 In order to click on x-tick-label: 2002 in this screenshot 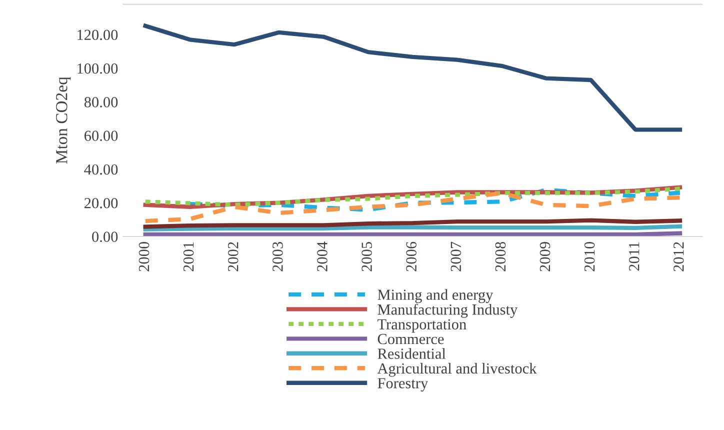, I will do `click(233, 257)`.